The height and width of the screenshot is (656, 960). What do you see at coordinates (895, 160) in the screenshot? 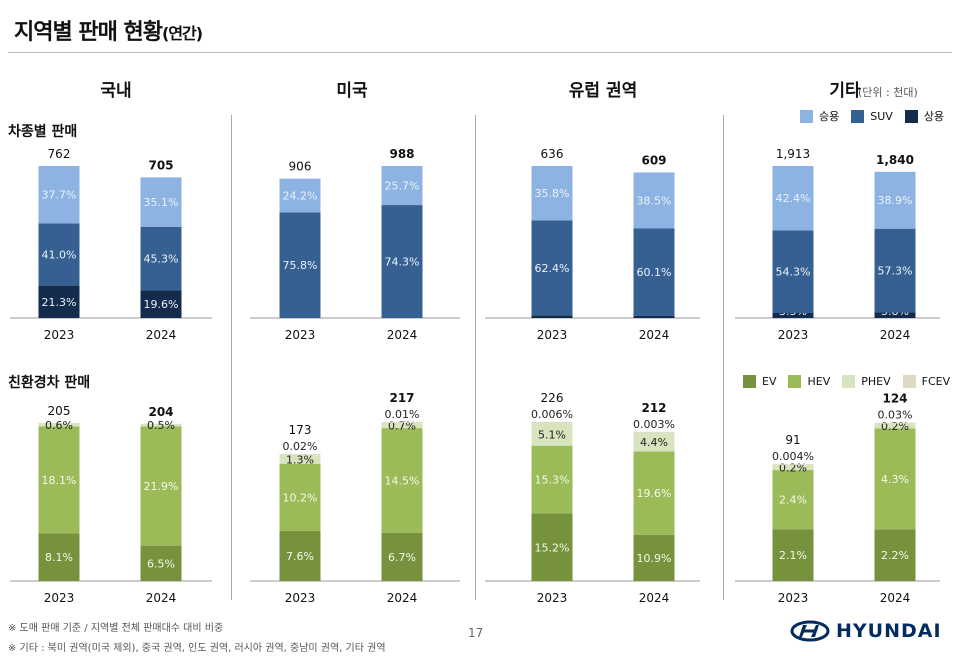
I see `total-label: 1,840` at bounding box center [895, 160].